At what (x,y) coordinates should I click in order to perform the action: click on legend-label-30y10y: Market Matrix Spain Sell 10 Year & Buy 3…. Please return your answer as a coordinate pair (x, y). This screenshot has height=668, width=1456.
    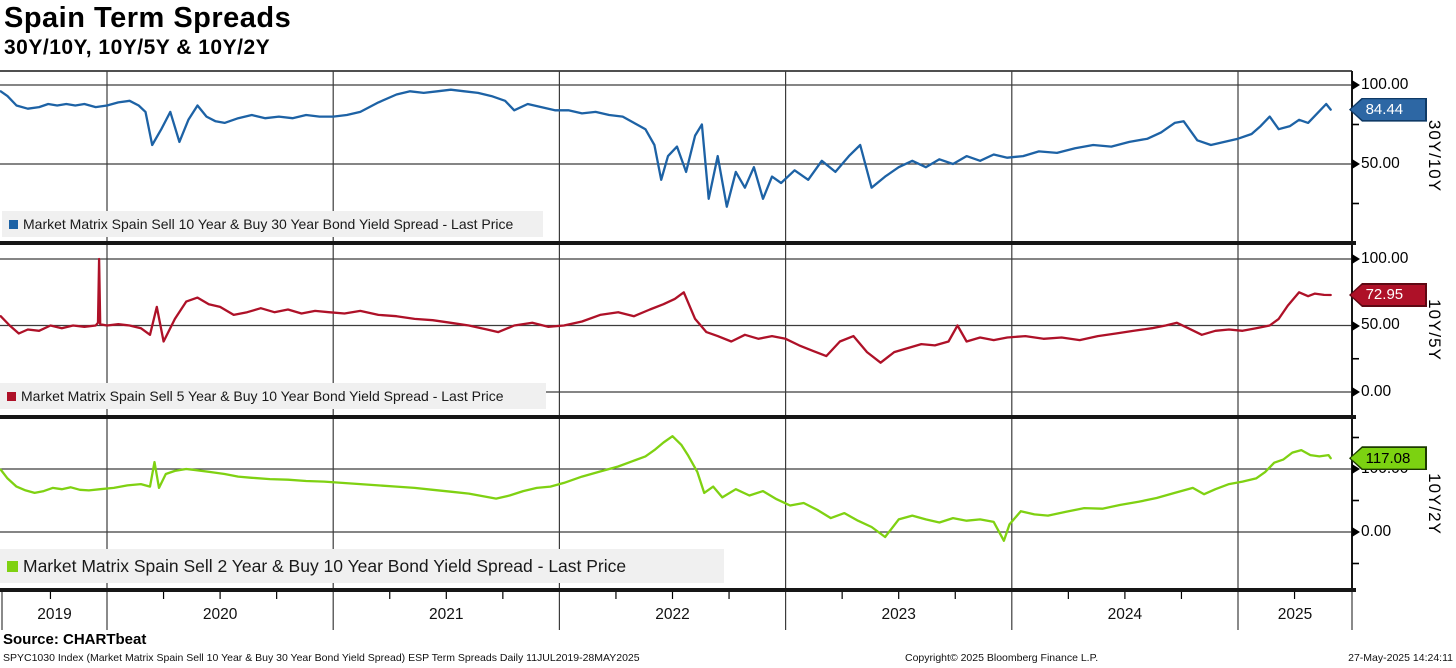
    Looking at the image, I should click on (268, 224).